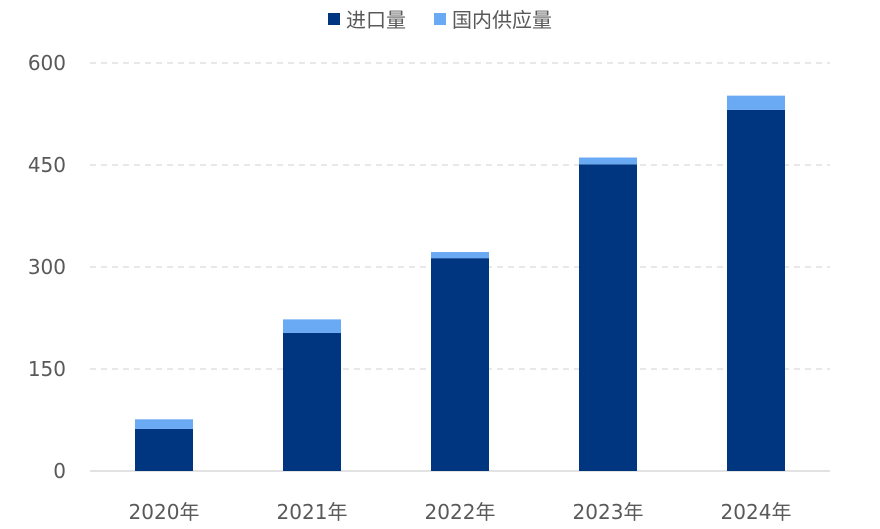 Image resolution: width=880 pixels, height=529 pixels. What do you see at coordinates (460, 512) in the screenshot?
I see `x-tick-label-2022年: 2022年` at bounding box center [460, 512].